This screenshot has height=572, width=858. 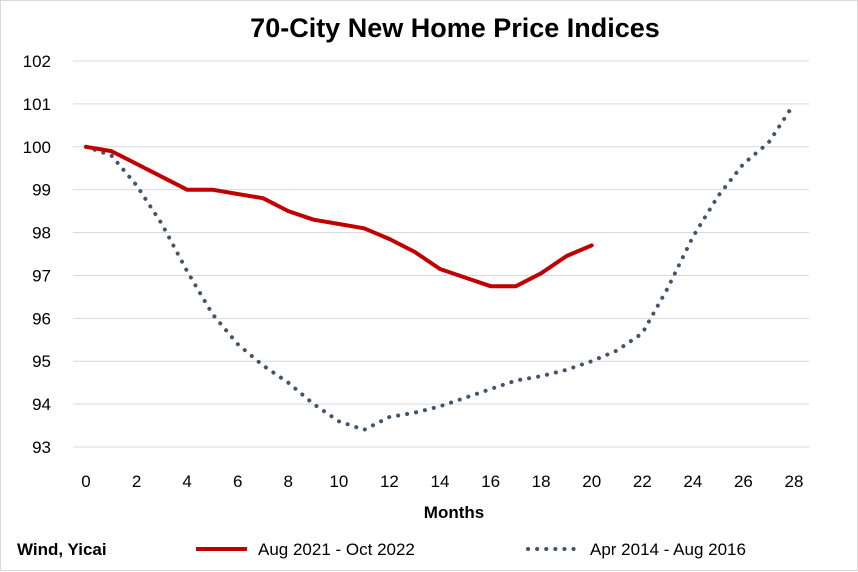 I want to click on y-tick-label: 96, so click(x=41, y=318).